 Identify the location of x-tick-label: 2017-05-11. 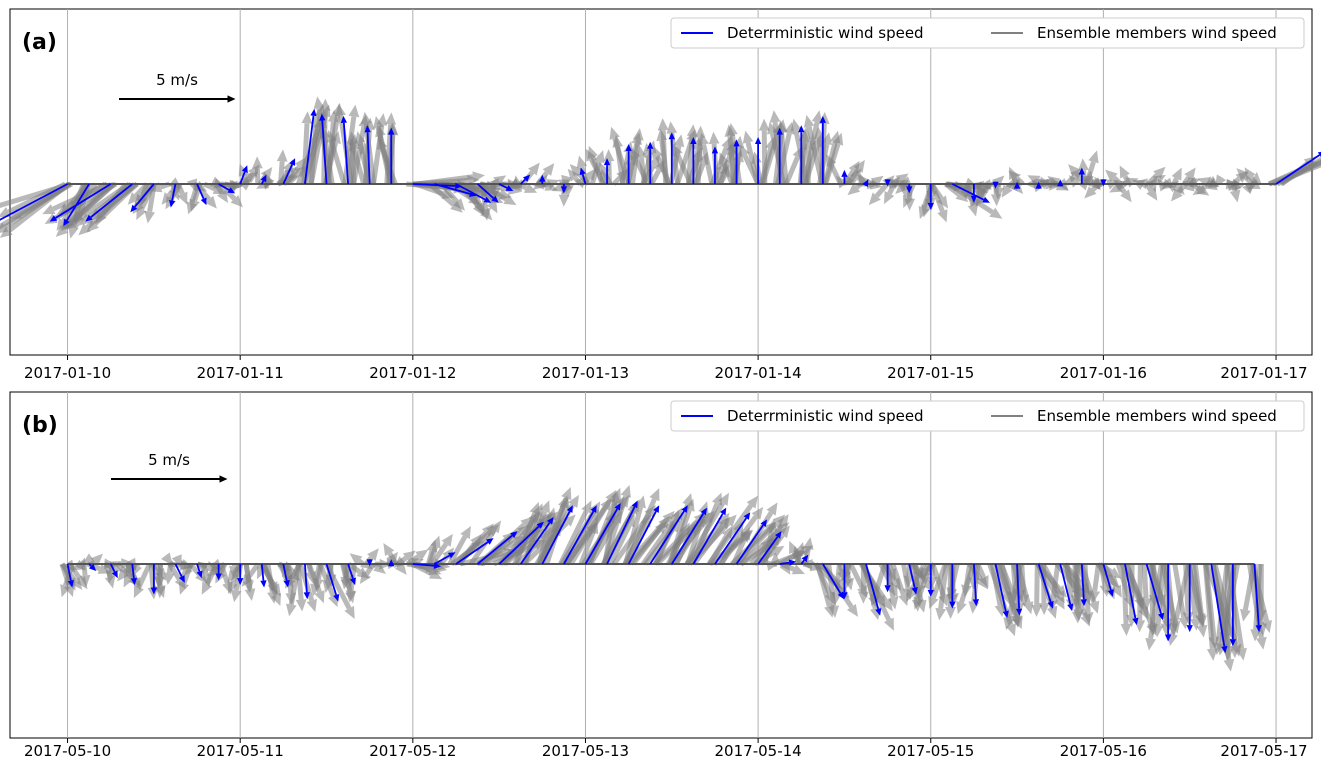
(240, 751).